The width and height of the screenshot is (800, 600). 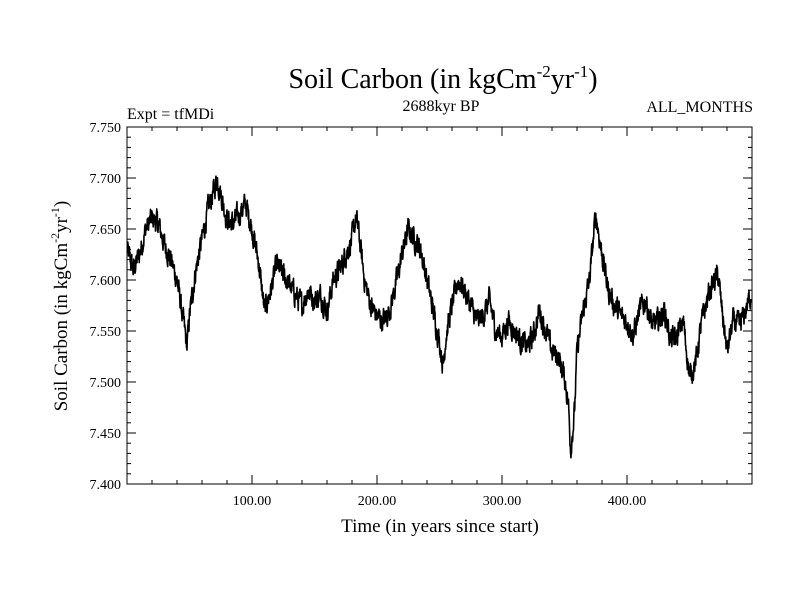 What do you see at coordinates (106, 332) in the screenshot?
I see `y-tick-label: 7.550` at bounding box center [106, 332].